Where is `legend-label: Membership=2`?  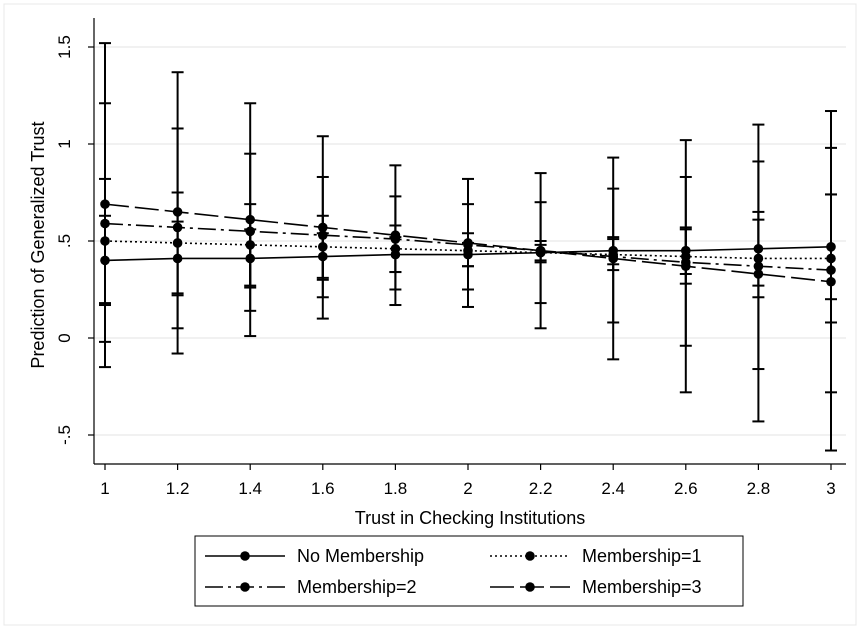
legend-label: Membership=2 is located at coordinates (357, 587).